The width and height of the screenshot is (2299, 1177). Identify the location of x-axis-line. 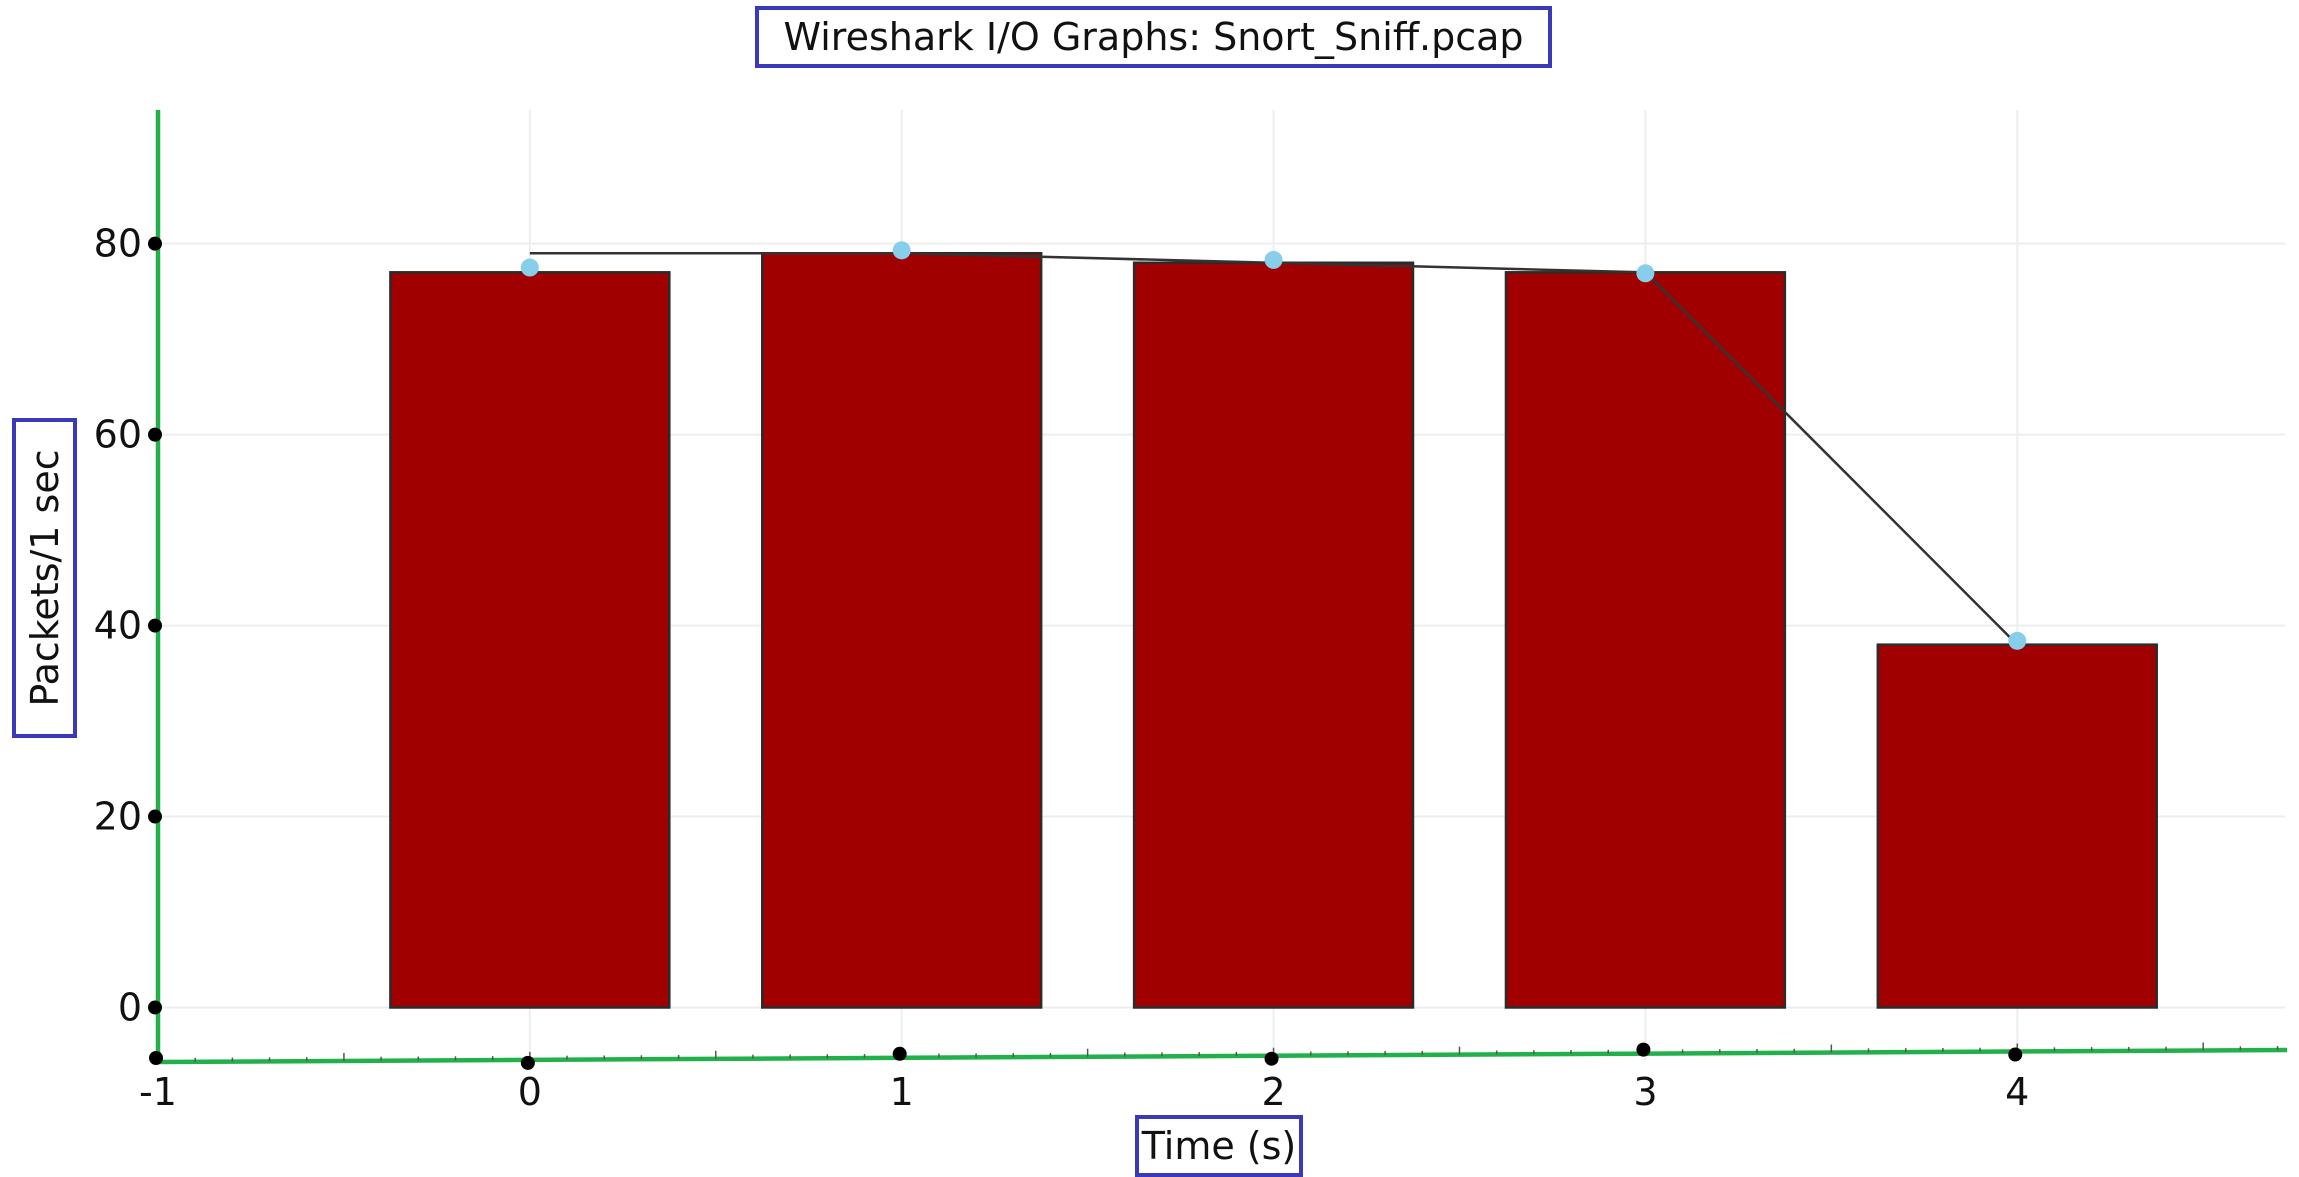
(1222, 1056).